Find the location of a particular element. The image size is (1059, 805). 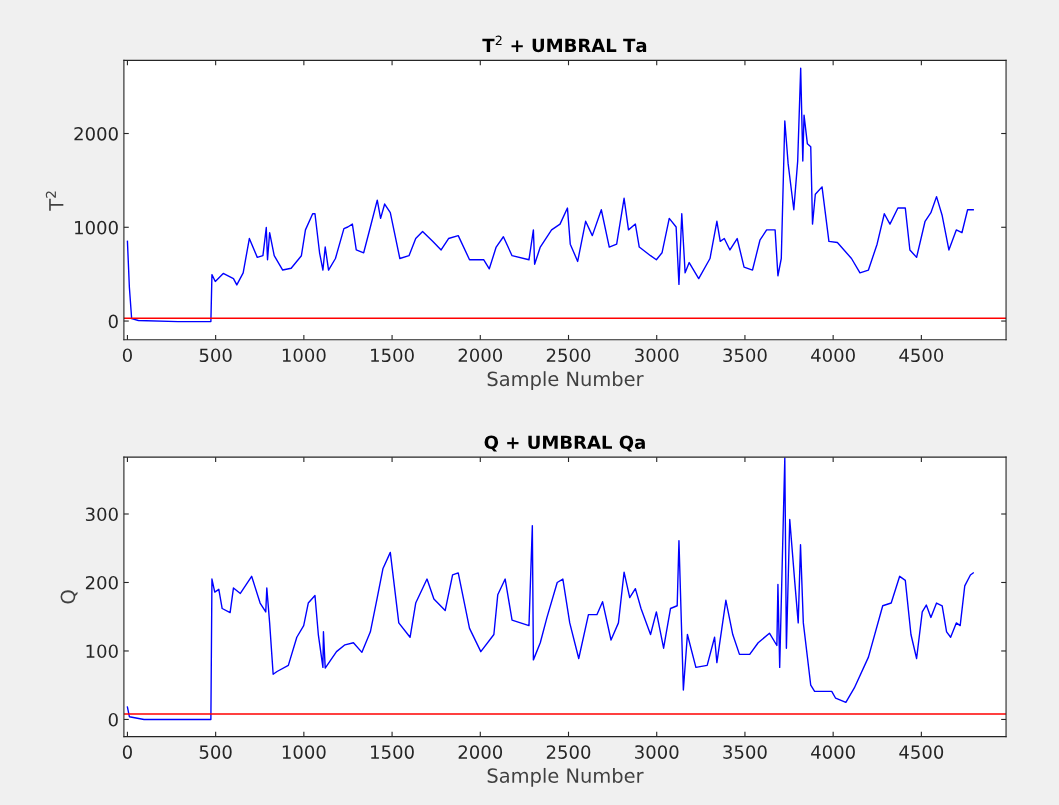

y-tick-label: 1000 is located at coordinates (96, 227).